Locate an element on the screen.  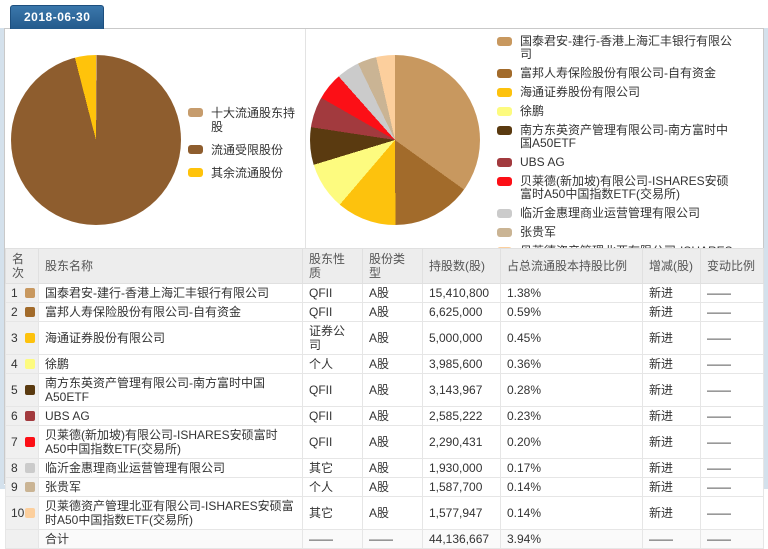
legend-item: 张贵军 is located at coordinates (617, 232).